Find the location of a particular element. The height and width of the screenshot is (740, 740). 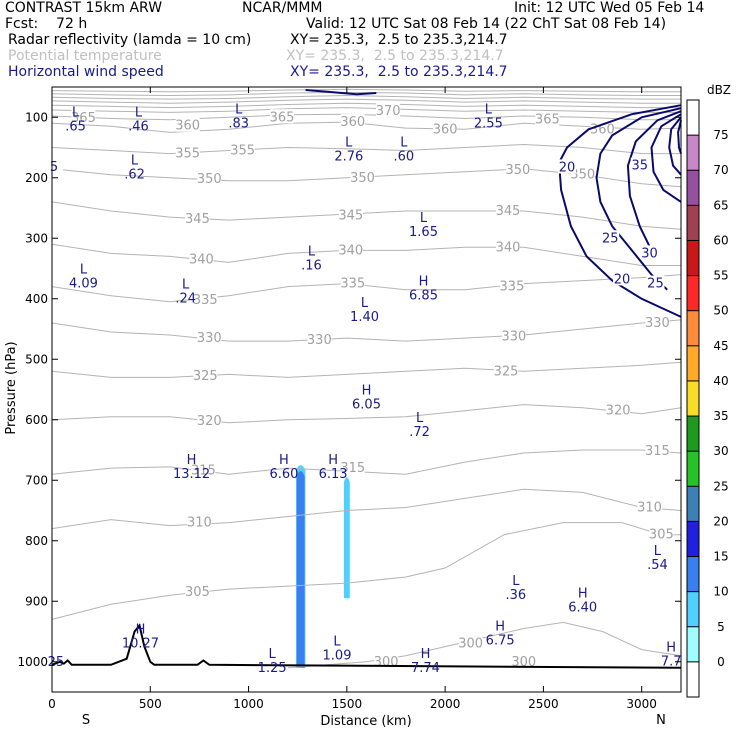

colorbar-label-65: 65 is located at coordinates (720, 205).